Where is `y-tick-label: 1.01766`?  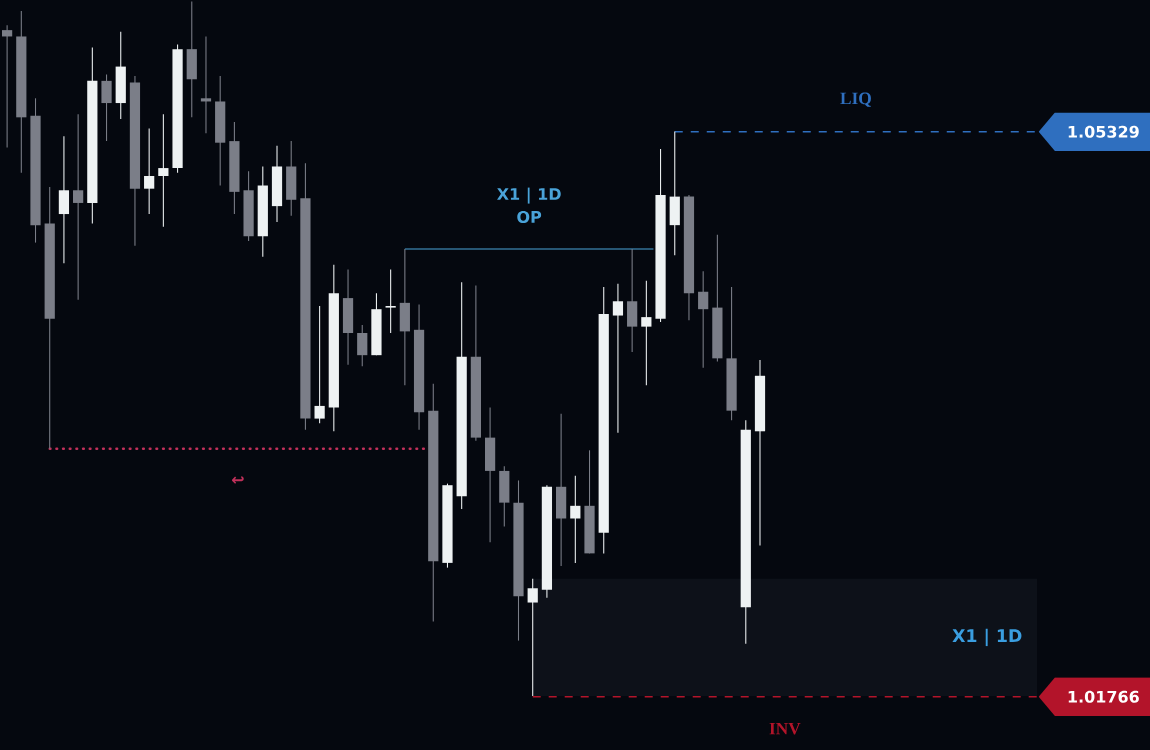 y-tick-label: 1.01766 is located at coordinates (1103, 696).